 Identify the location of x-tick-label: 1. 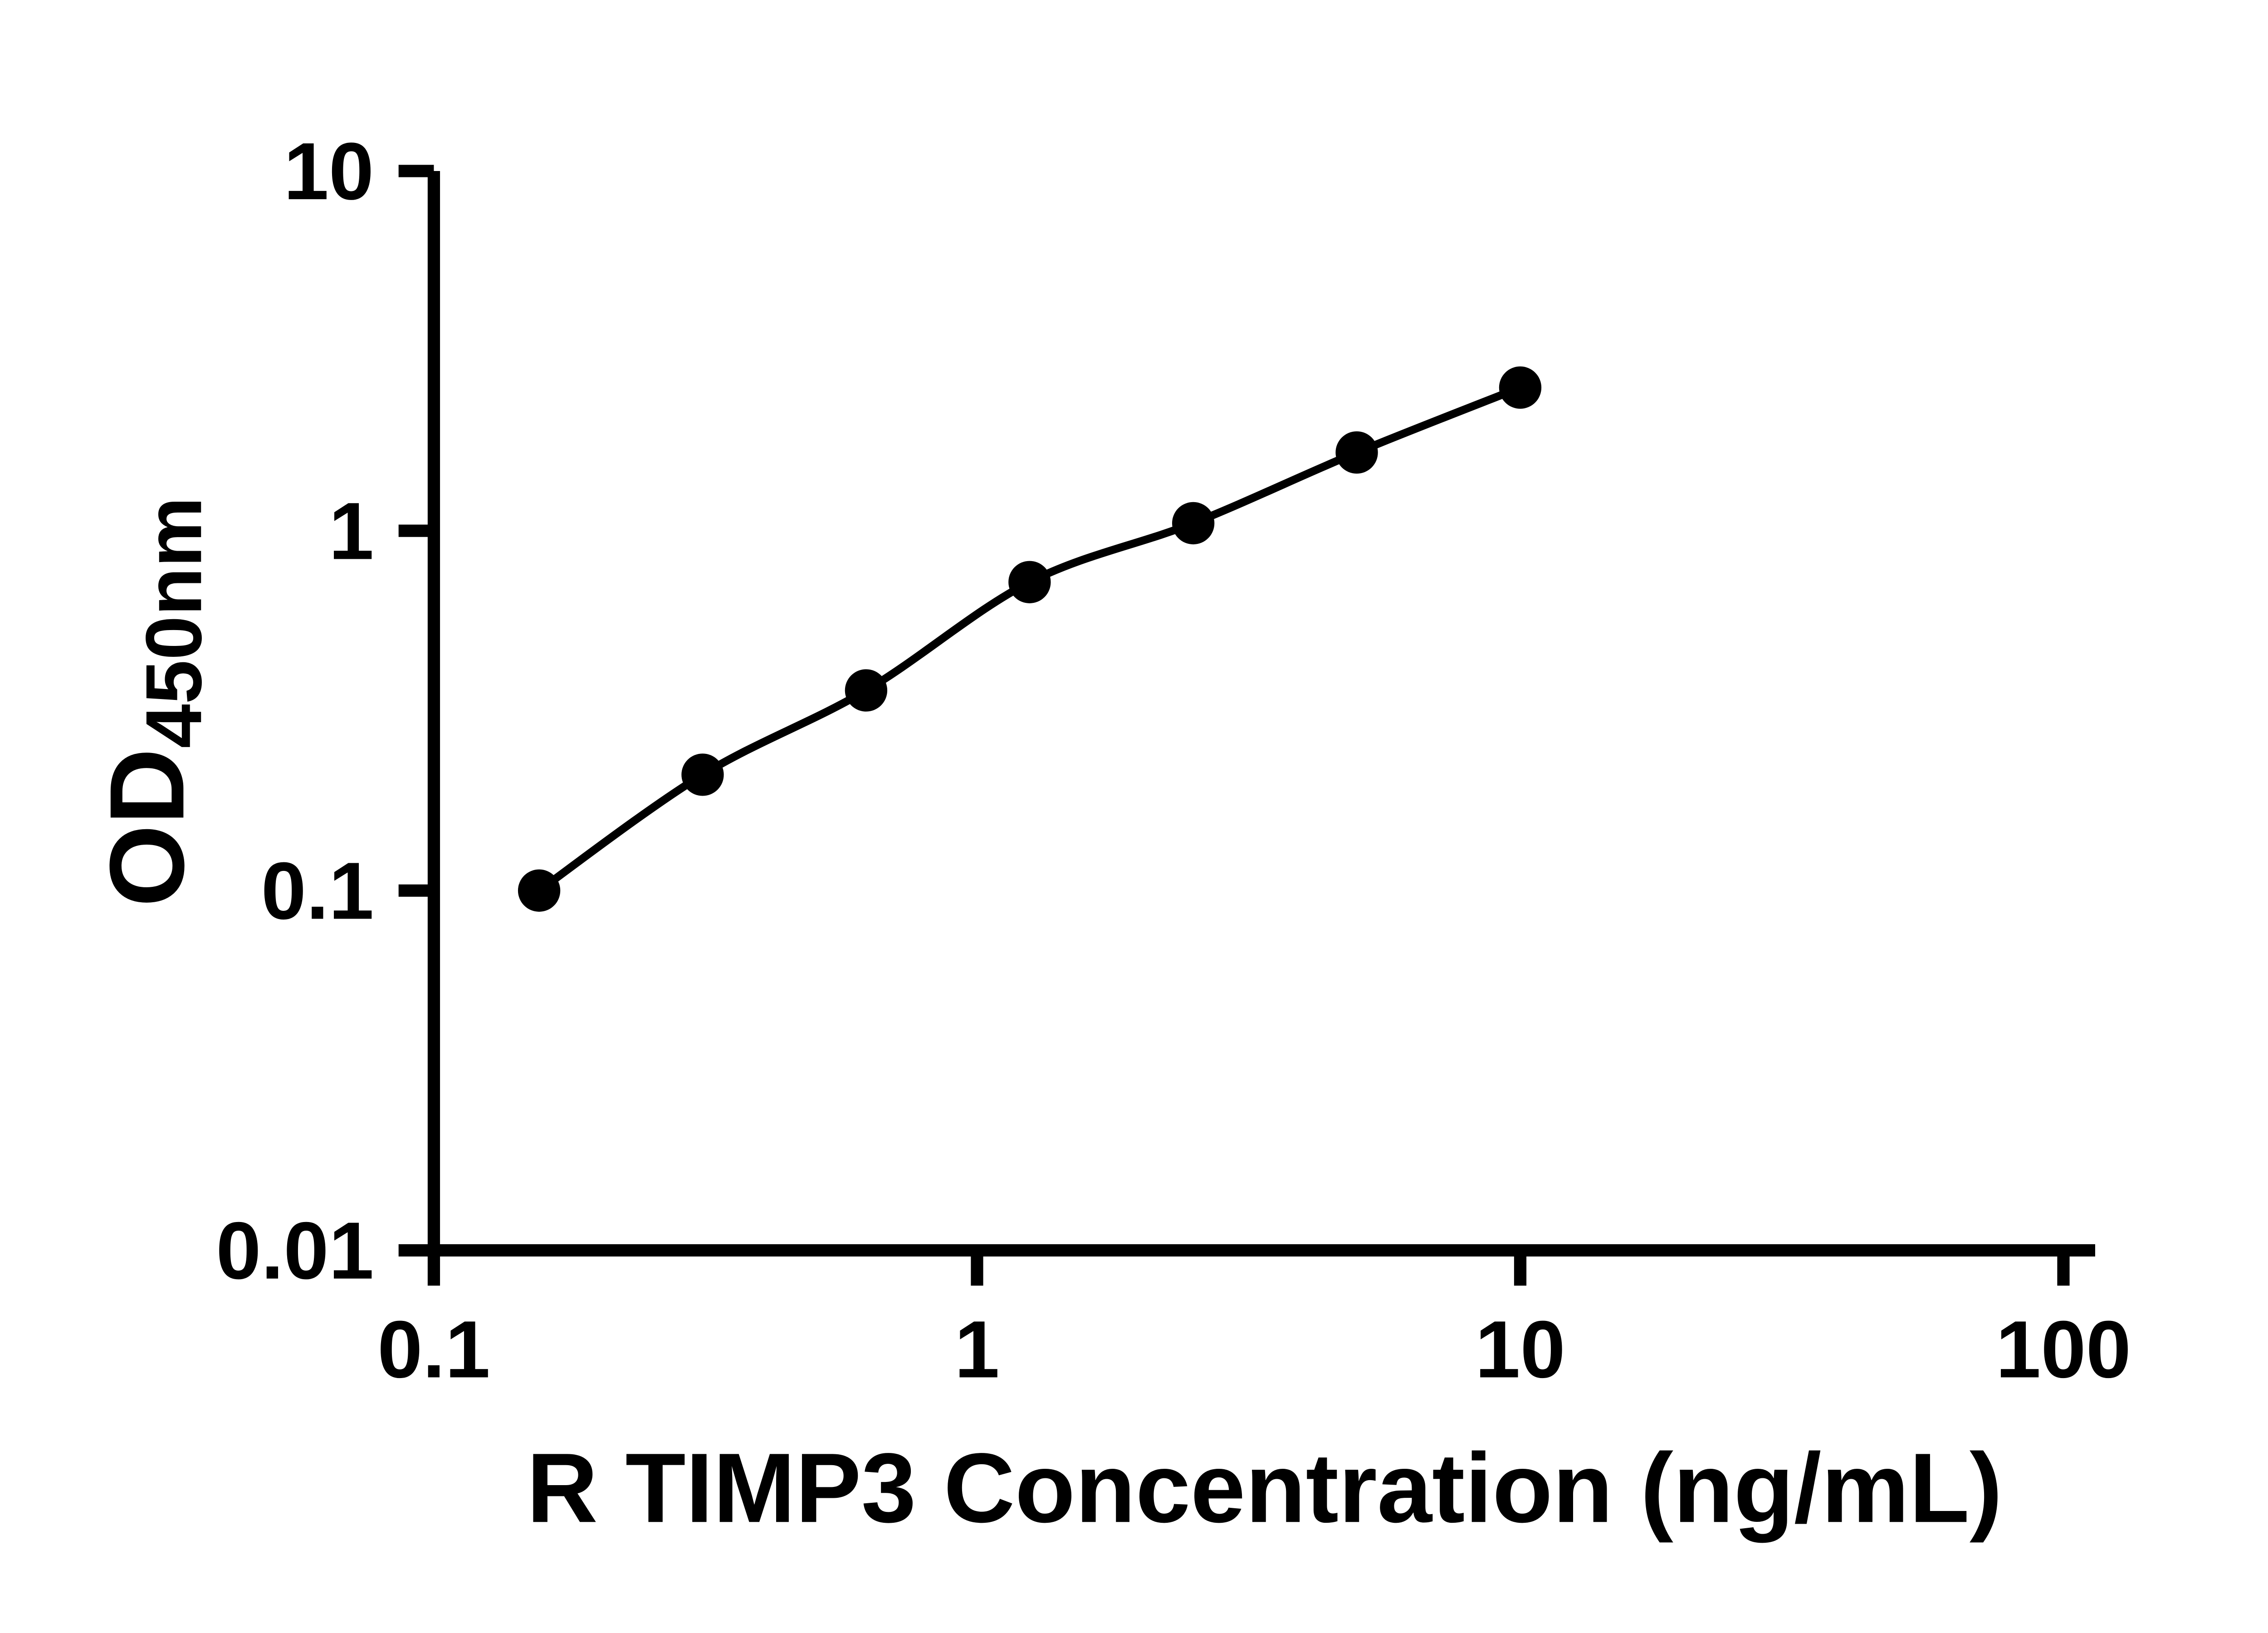
(976, 1349).